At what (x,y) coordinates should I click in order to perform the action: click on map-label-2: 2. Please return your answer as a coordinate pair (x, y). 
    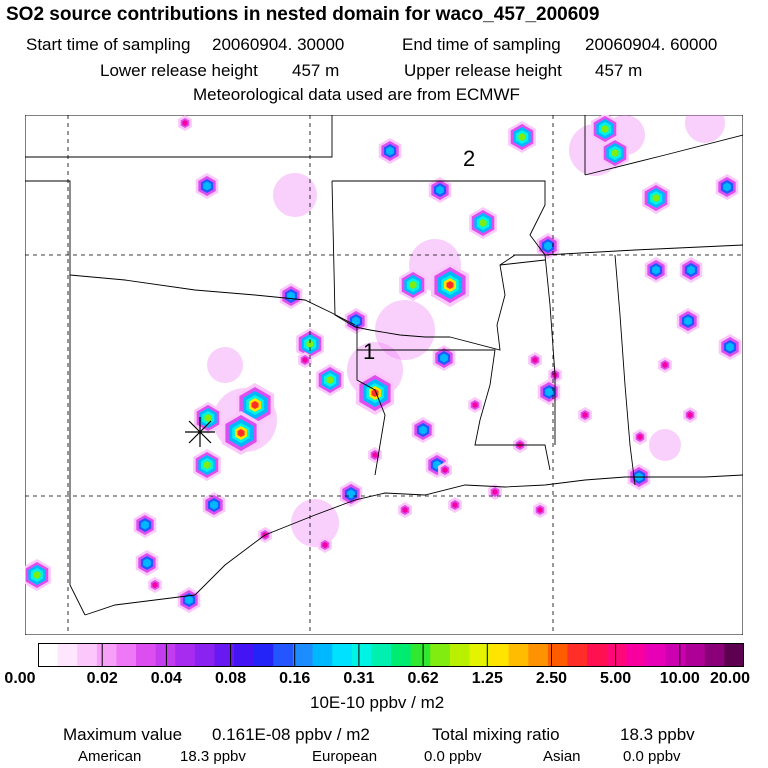
    Looking at the image, I should click on (469, 158).